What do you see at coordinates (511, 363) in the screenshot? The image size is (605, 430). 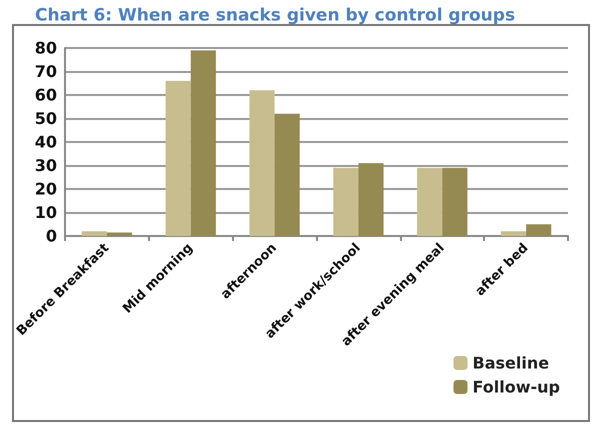 I see `legend-label: Baseline` at bounding box center [511, 363].